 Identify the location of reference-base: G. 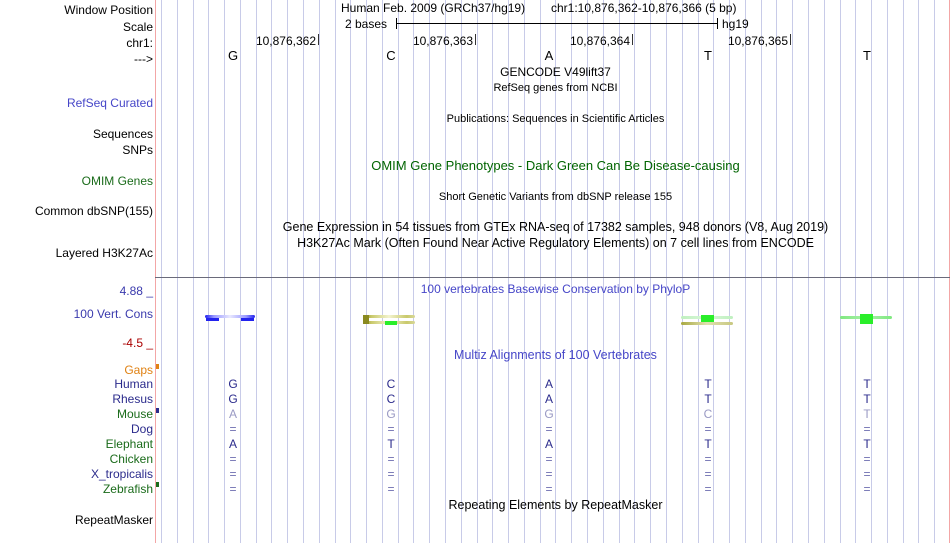
(233, 55).